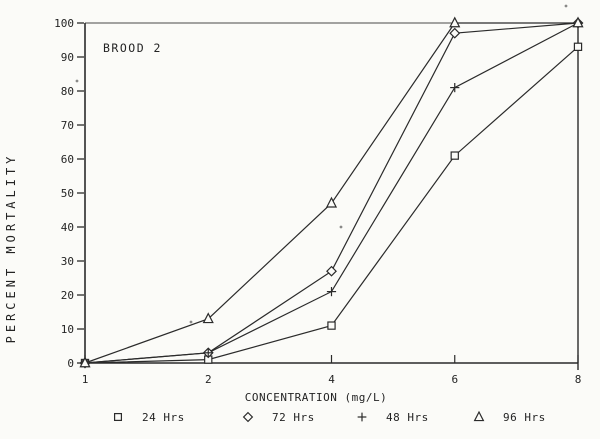 The width and height of the screenshot is (600, 439). I want to click on x-axis-ticks: 1 2 4 6 8, so click(332, 370).